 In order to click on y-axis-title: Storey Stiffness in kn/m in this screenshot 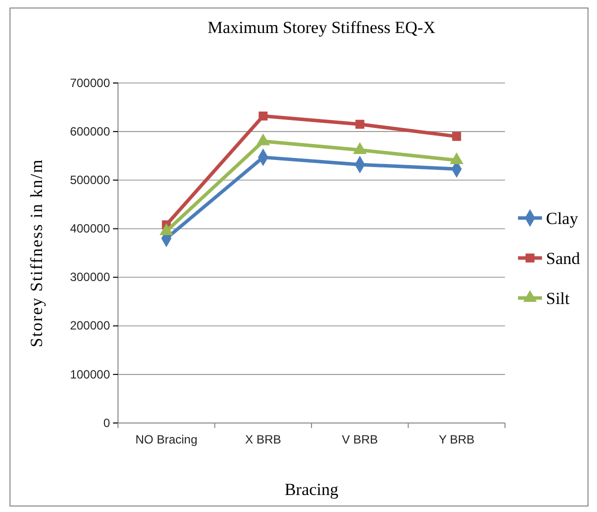, I will do `click(36, 253)`.